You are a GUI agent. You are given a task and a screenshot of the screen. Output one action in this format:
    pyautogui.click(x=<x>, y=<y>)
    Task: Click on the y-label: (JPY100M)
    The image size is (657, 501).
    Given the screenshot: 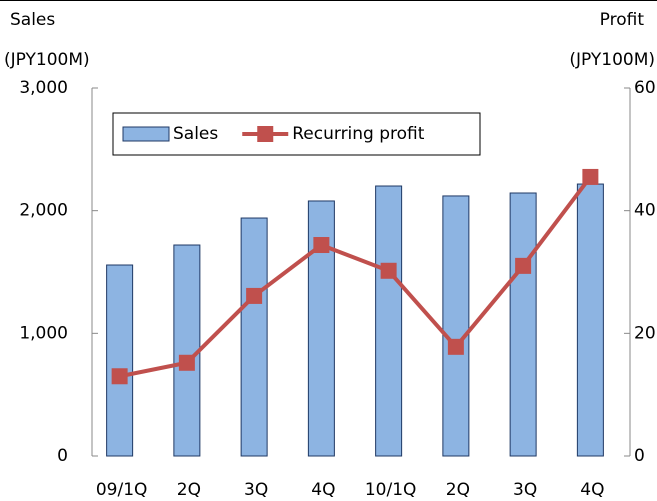 What is the action you would take?
    pyautogui.click(x=47, y=60)
    